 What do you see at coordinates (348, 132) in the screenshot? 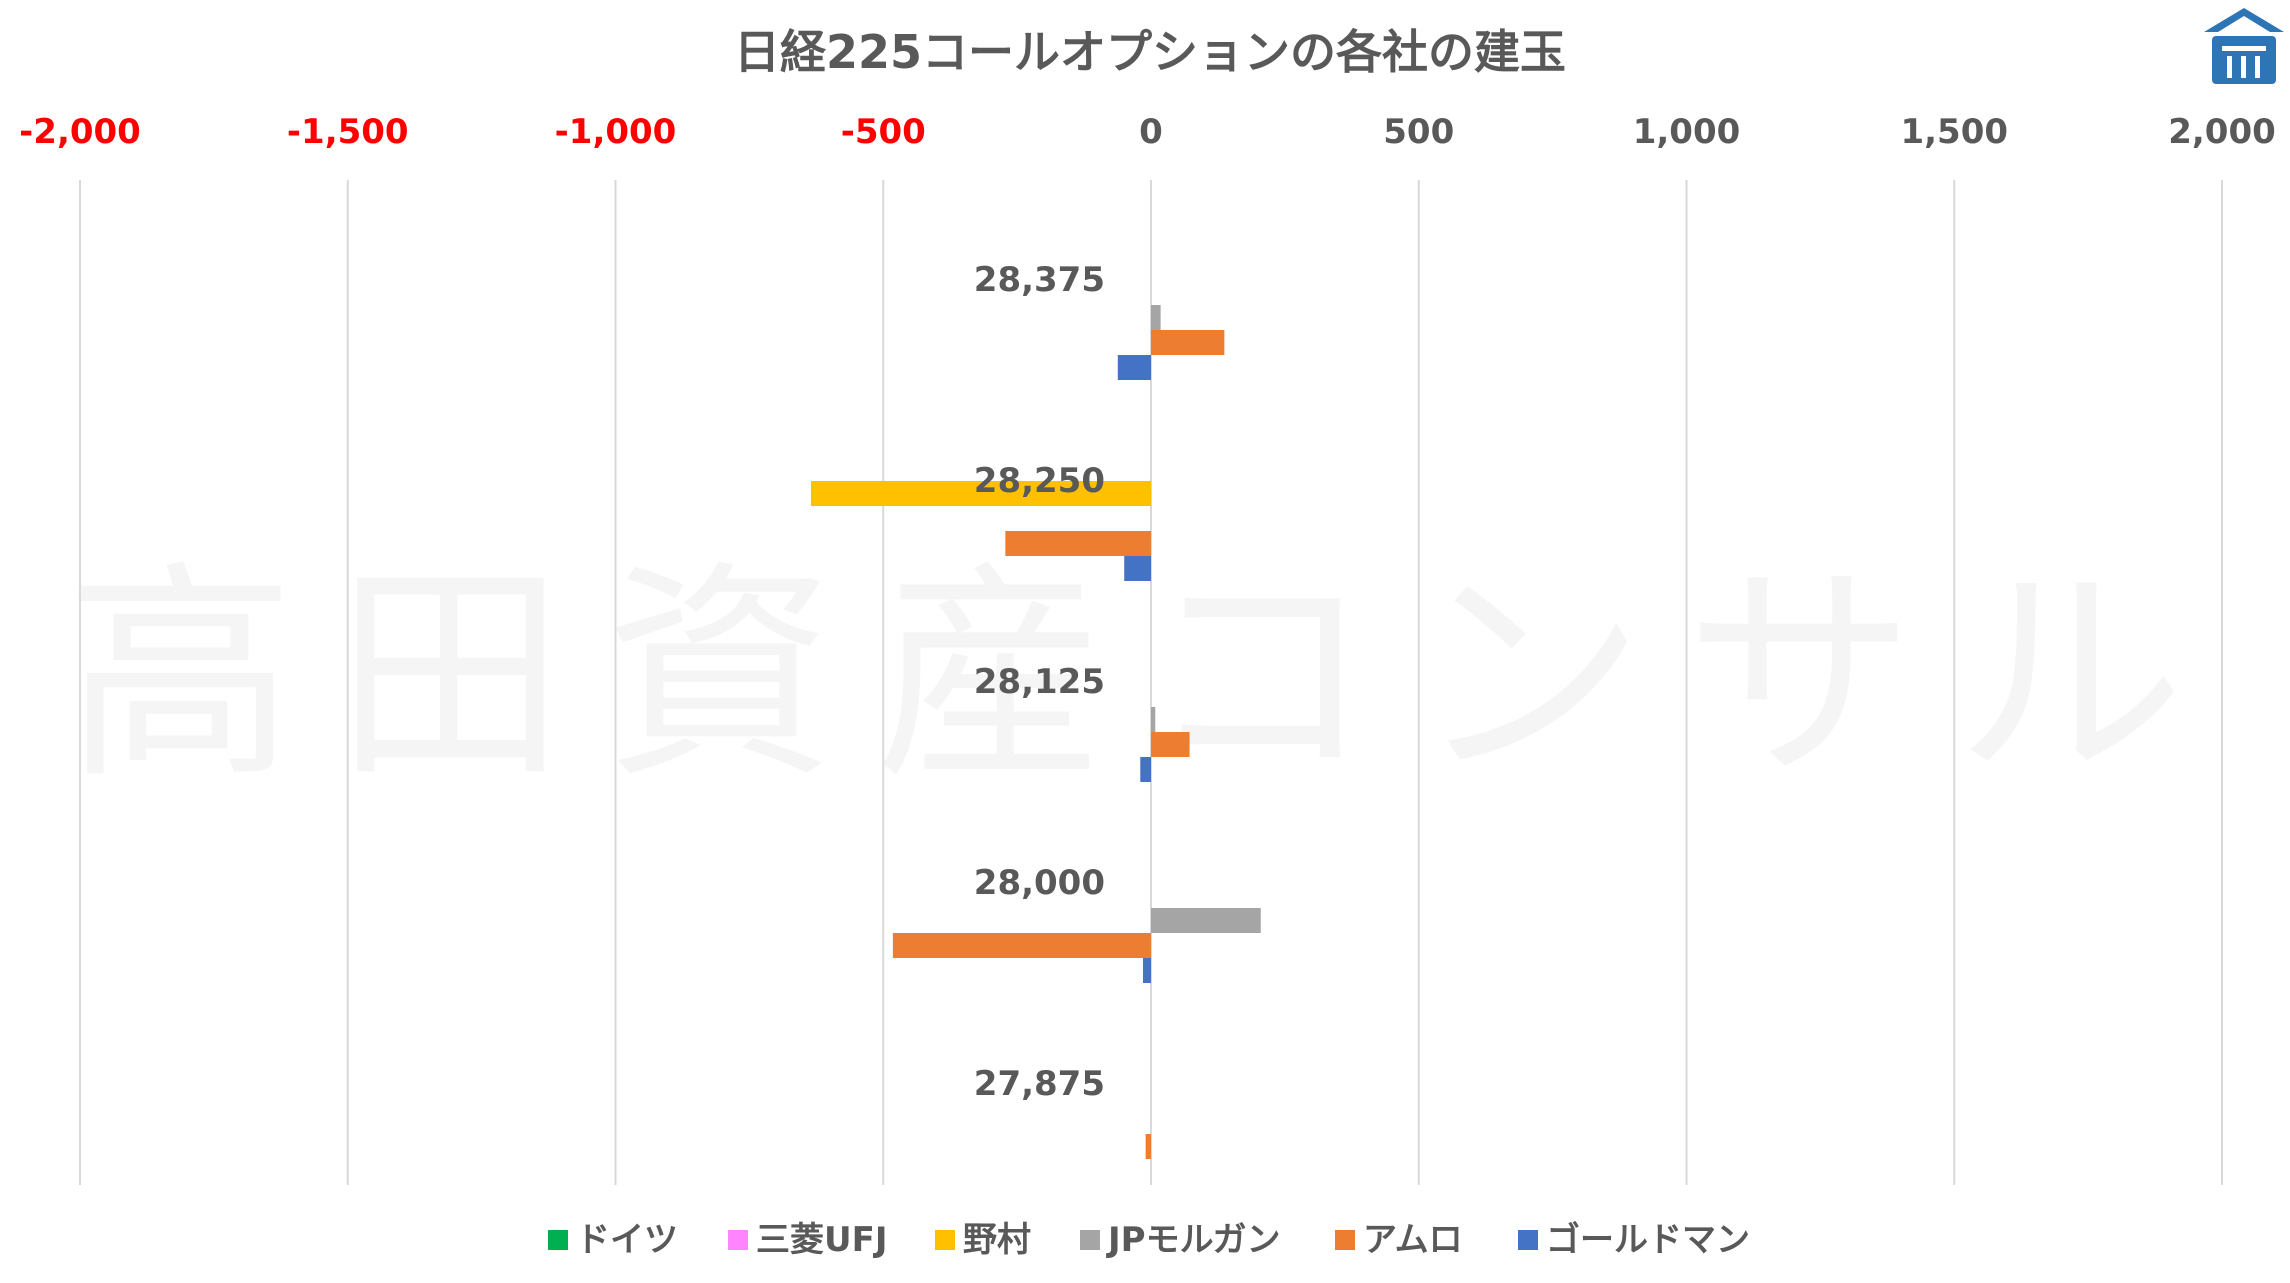
I see `x-tick-label: -1,500` at bounding box center [348, 132].